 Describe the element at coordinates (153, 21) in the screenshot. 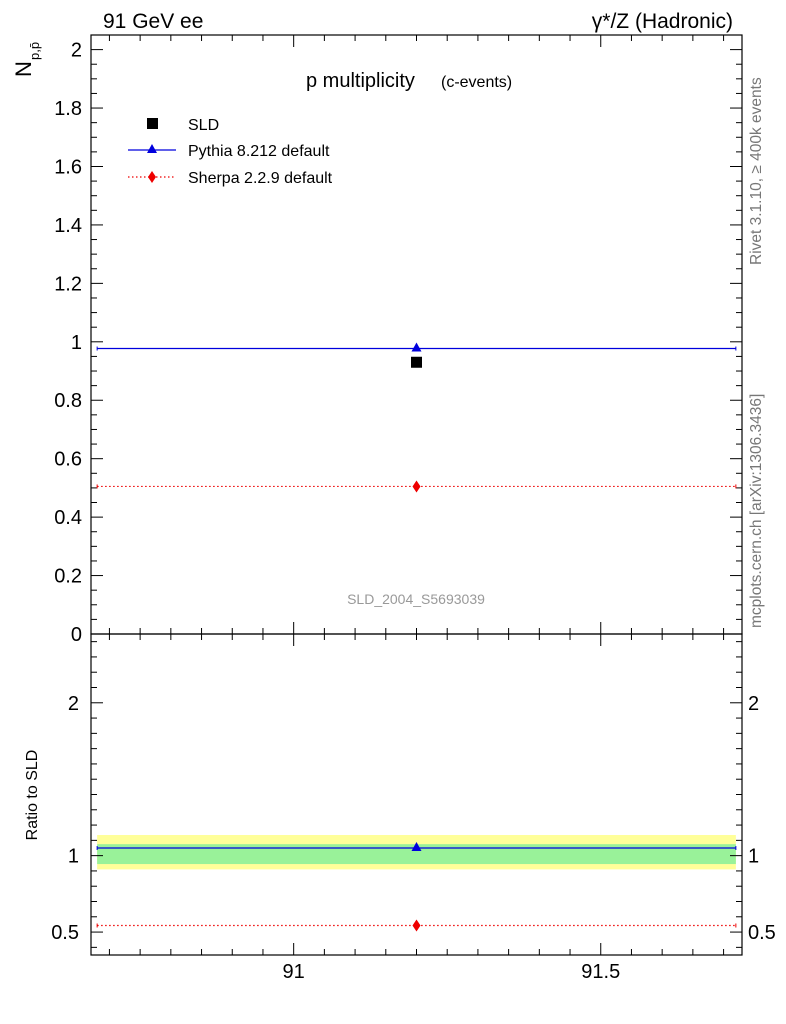

I see `header-left-label: 91 GeV ee` at that location.